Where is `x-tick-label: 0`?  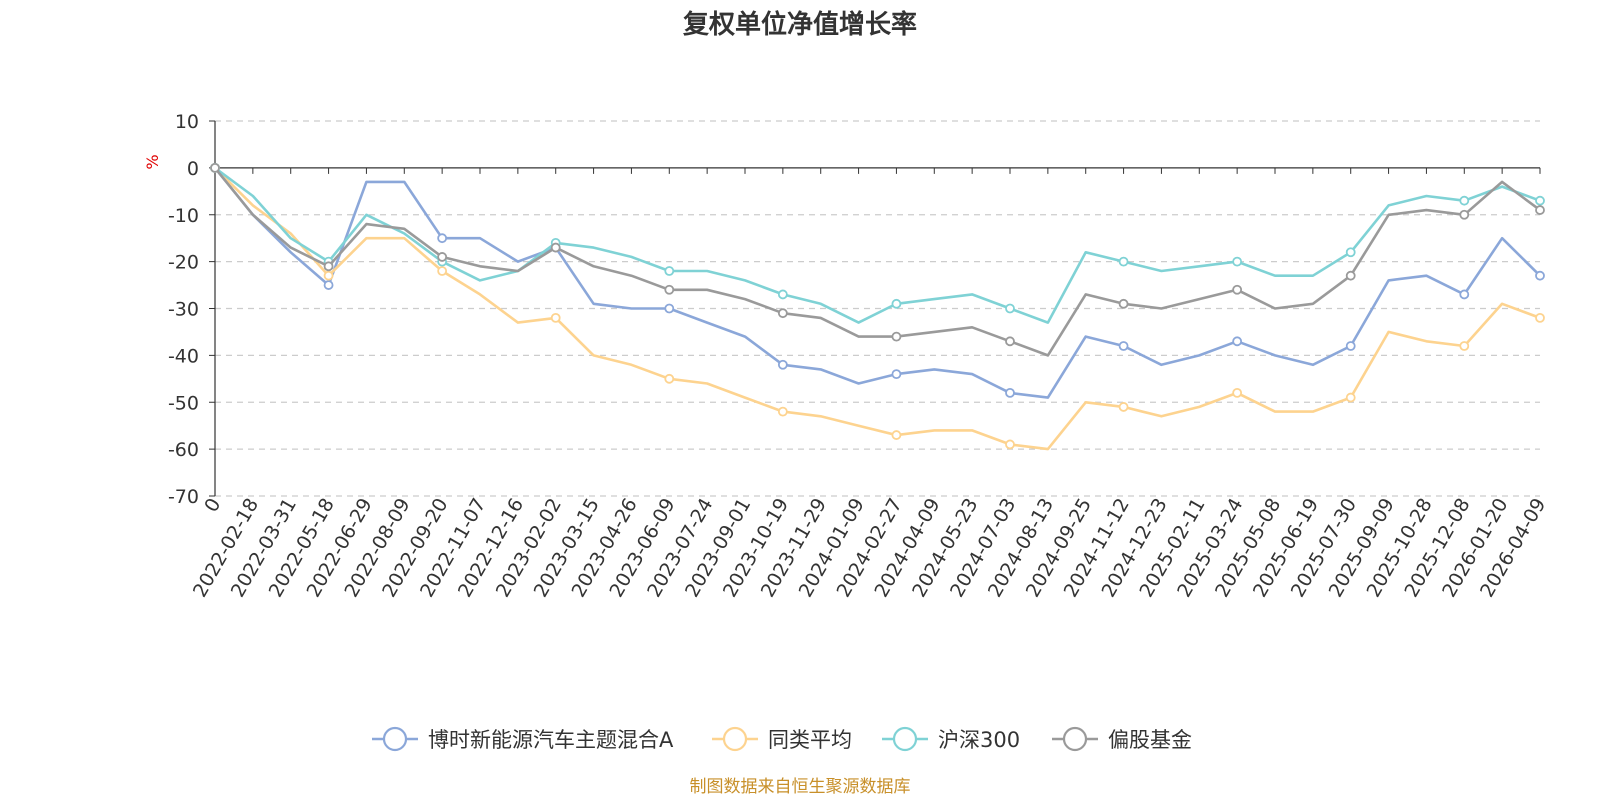
x-tick-label: 0 is located at coordinates (212, 505).